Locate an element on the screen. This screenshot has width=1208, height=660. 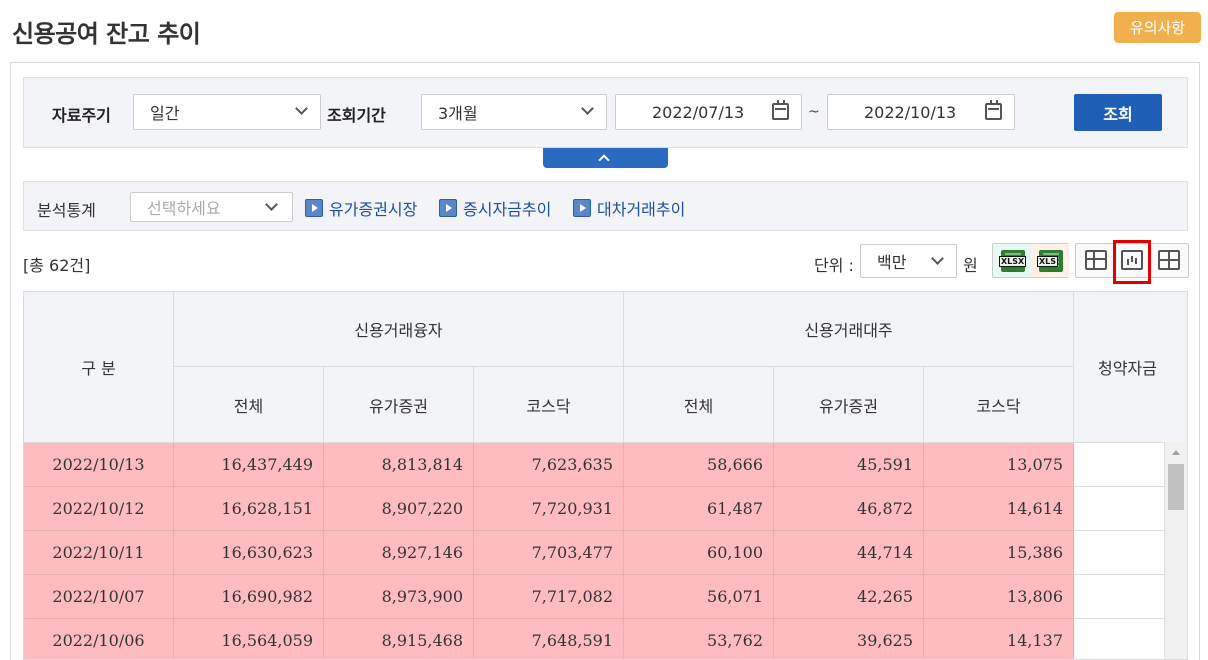
range-select-value: 3개월 is located at coordinates (458, 113).